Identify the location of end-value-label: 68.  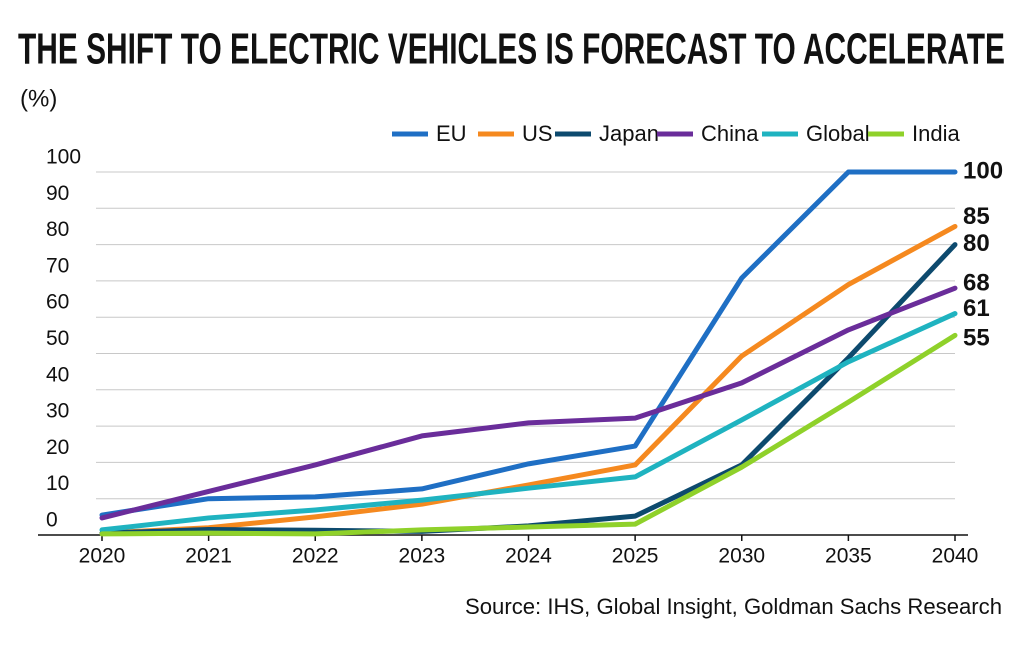
(976, 283).